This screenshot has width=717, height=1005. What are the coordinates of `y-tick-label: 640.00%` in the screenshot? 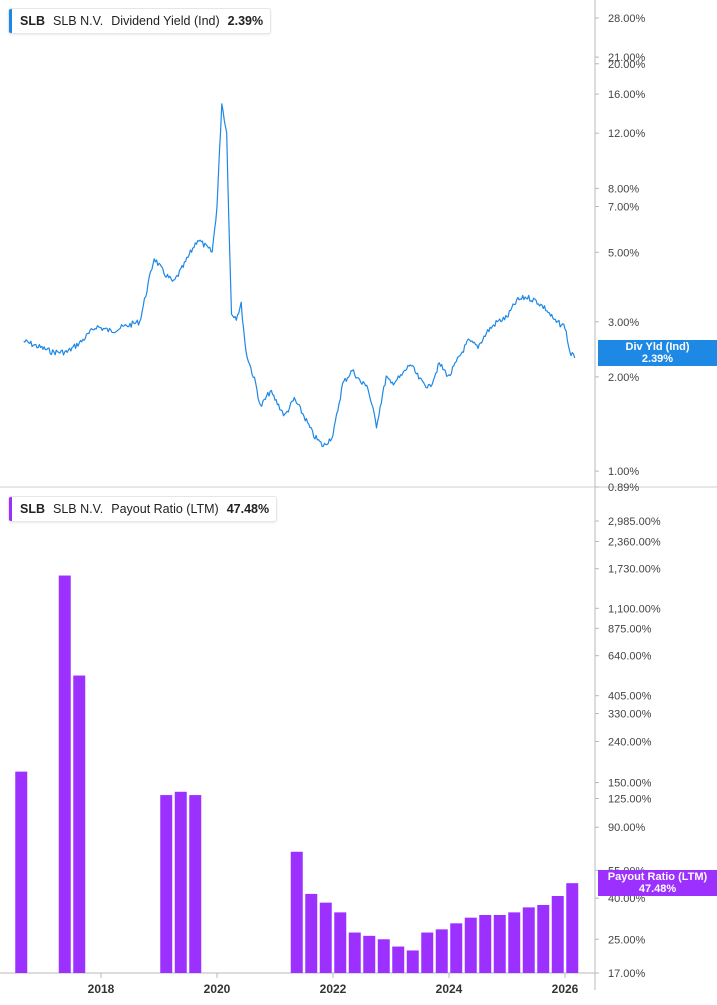 It's located at (630, 657).